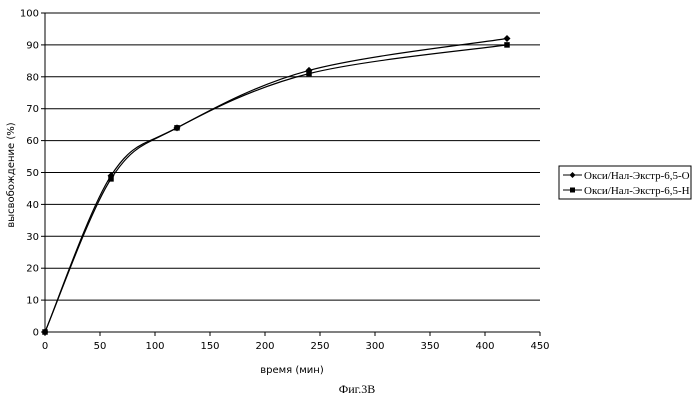 Image resolution: width=699 pixels, height=405 pixels. I want to click on x-axis-title: время (мин), so click(292, 370).